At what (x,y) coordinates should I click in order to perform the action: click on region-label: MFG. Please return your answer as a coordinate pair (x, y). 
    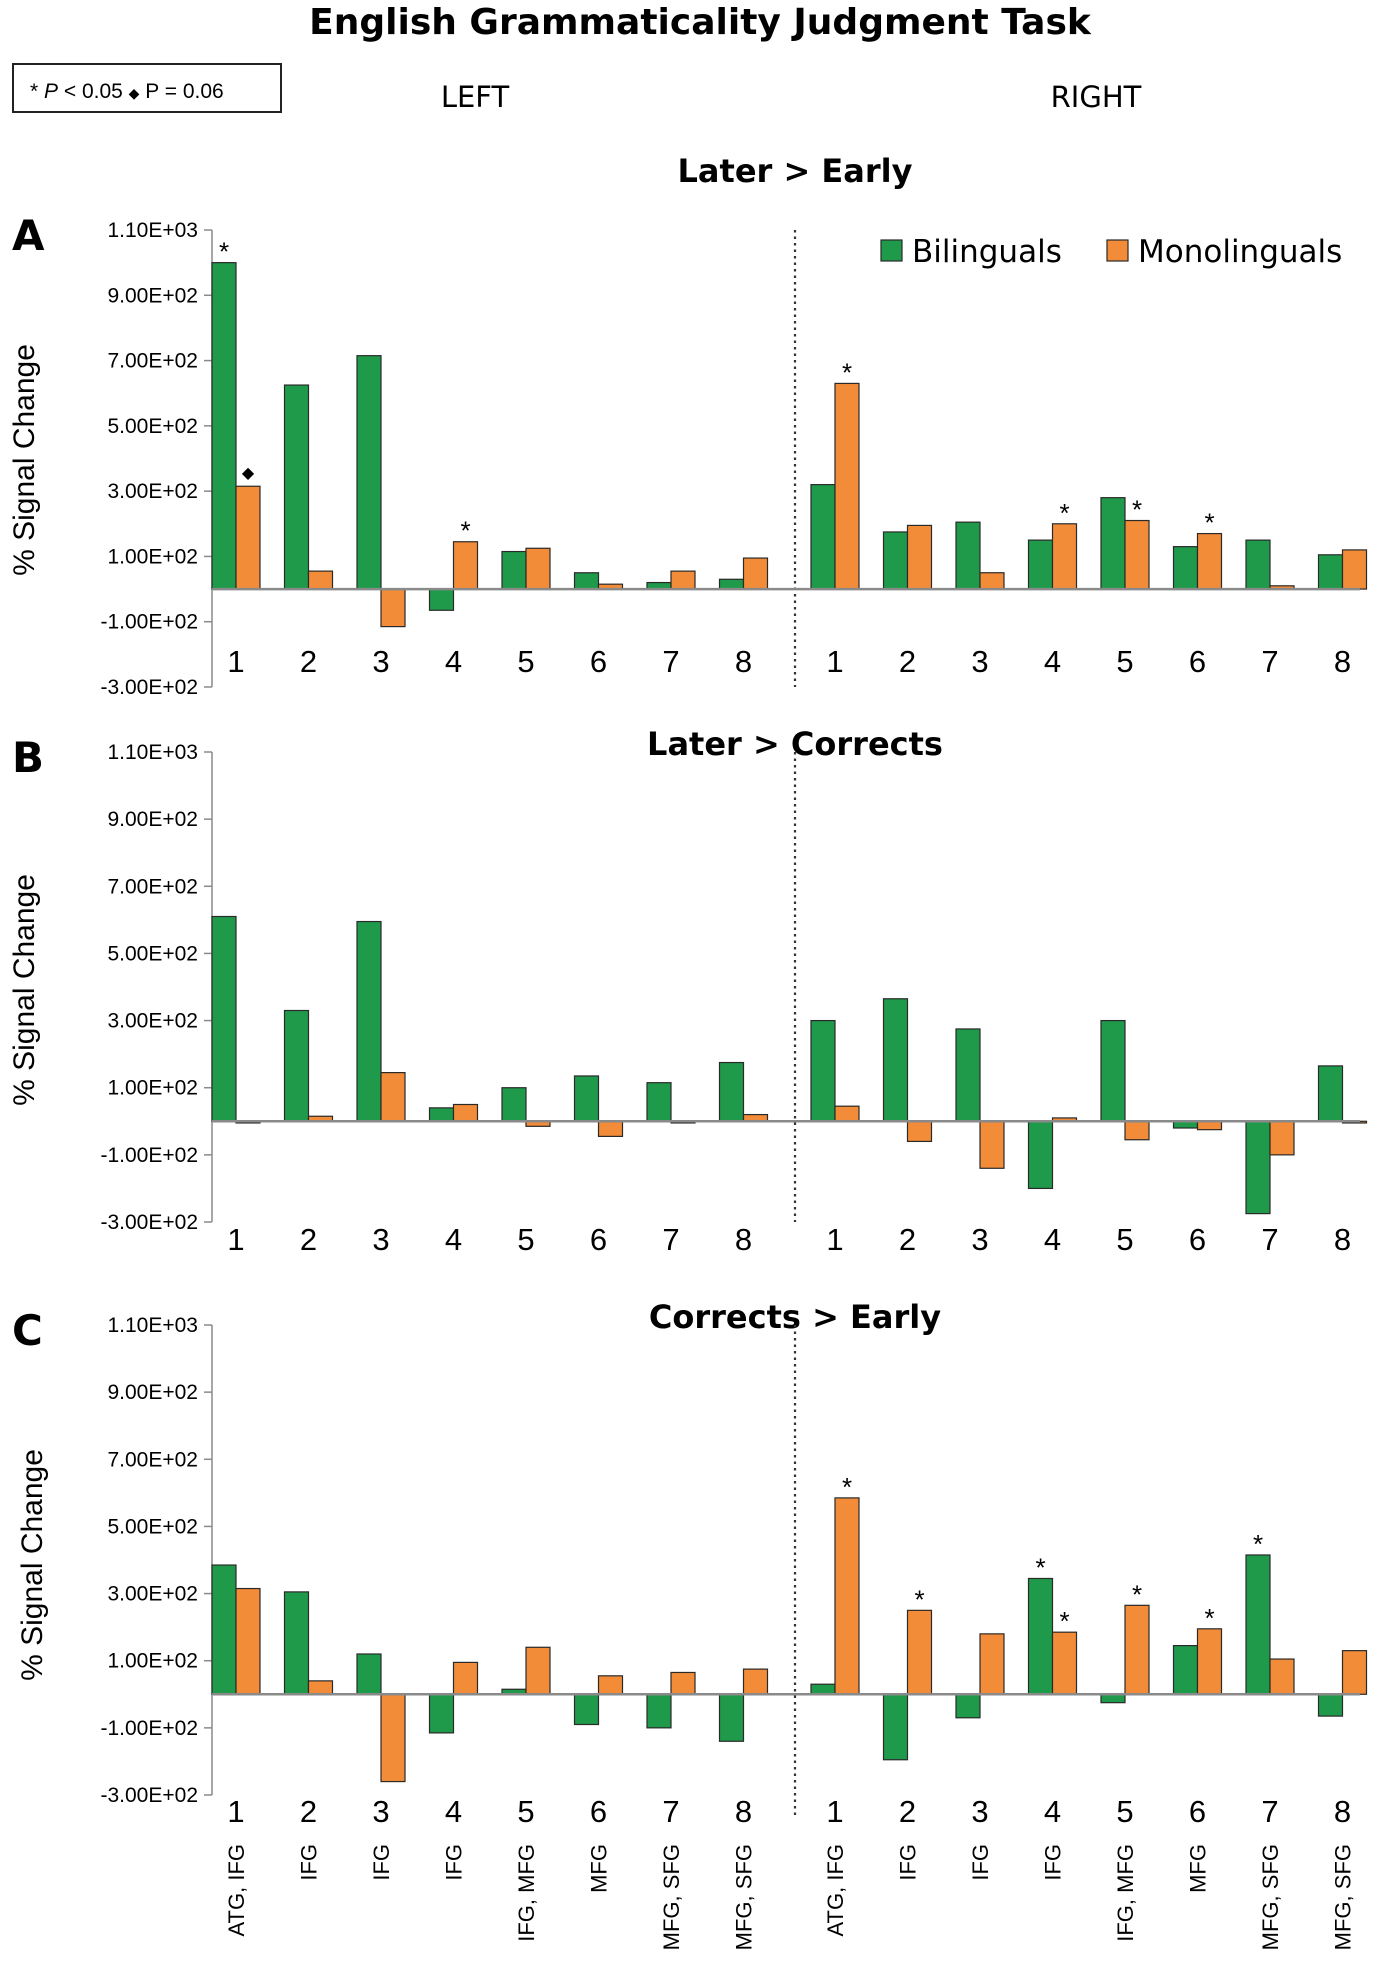
    Looking at the image, I should click on (1198, 1868).